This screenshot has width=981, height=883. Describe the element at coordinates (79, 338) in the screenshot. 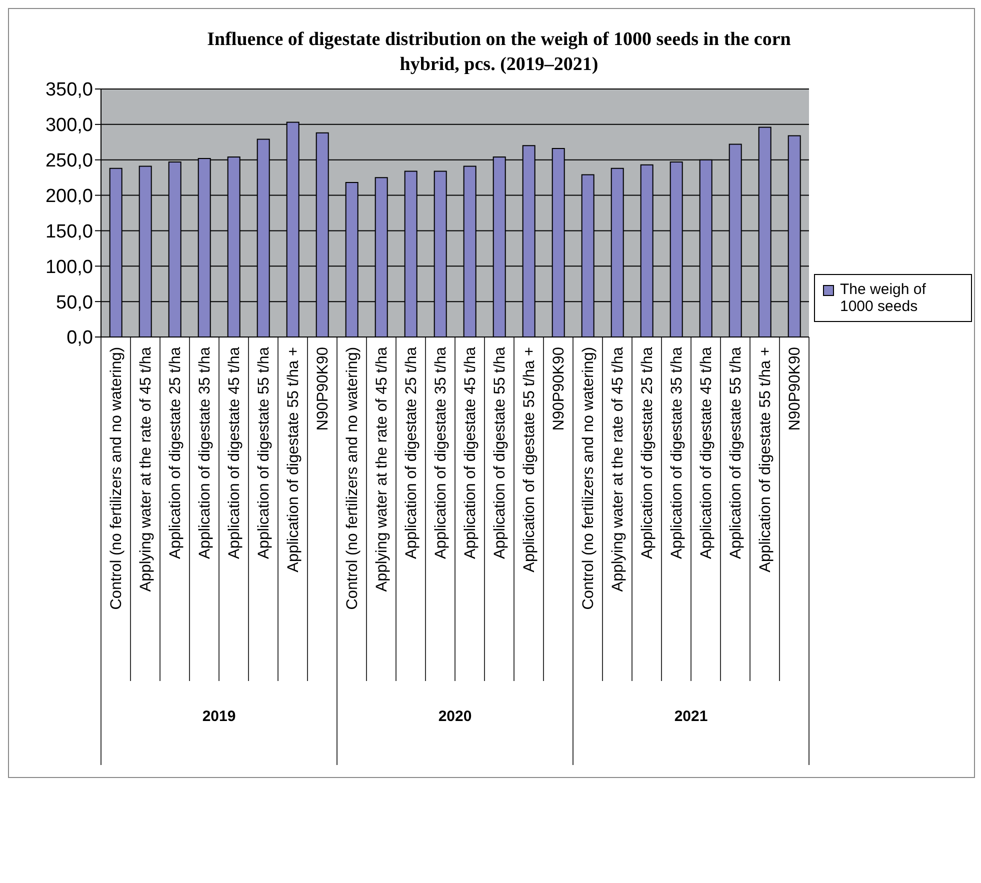

I see `y-tick-label: 0,0` at that location.